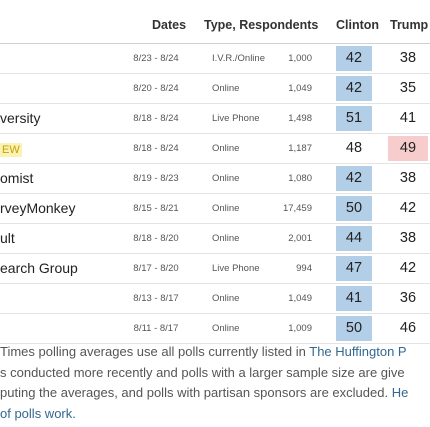 Image resolution: width=430 pixels, height=427 pixels. I want to click on pollster-label: ult, so click(7, 238).